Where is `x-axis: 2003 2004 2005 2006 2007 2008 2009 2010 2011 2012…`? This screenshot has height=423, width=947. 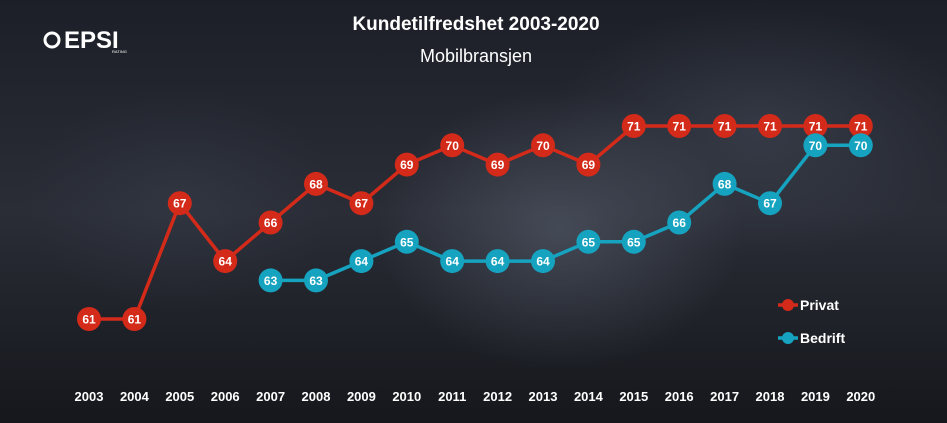
x-axis: 2003 2004 2005 2006 2007 2008 2009 2010 2011 2012… is located at coordinates (475, 396).